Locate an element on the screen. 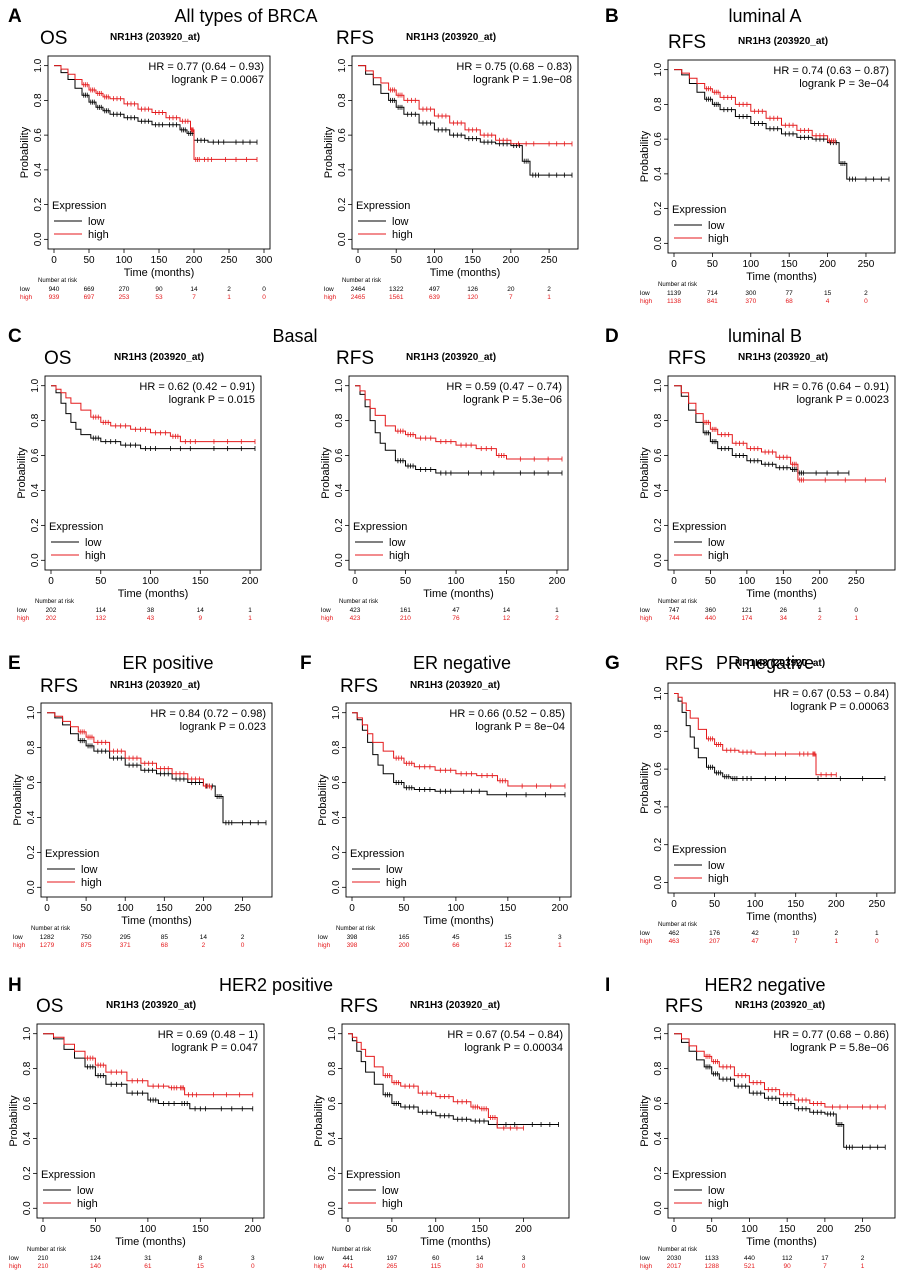 This screenshot has height=1284, width=899. group-title-her2-positive: HER2 positive is located at coordinates (276, 985).